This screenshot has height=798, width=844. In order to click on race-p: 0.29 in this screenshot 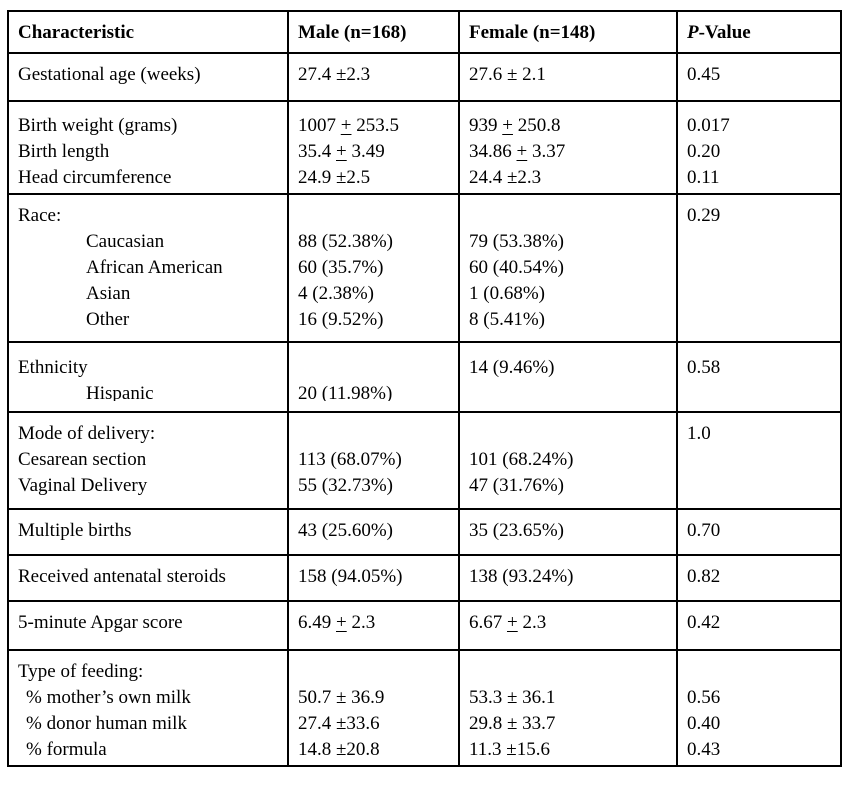, I will do `click(759, 268)`.